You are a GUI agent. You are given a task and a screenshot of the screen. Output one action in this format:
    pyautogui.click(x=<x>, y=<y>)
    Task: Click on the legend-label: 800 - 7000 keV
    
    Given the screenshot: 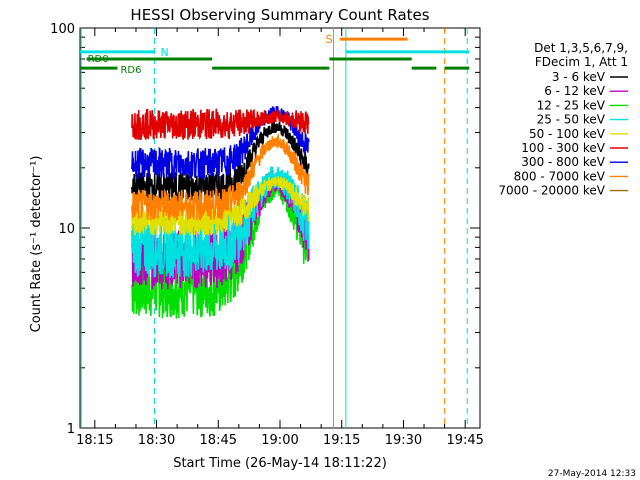 What is the action you would take?
    pyautogui.click(x=560, y=176)
    